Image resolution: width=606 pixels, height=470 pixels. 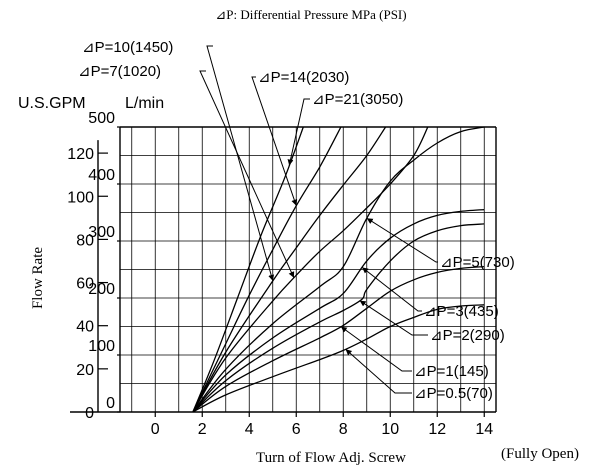 What do you see at coordinates (101, 118) in the screenshot?
I see `y-tick-label-lmin: 500` at bounding box center [101, 118].